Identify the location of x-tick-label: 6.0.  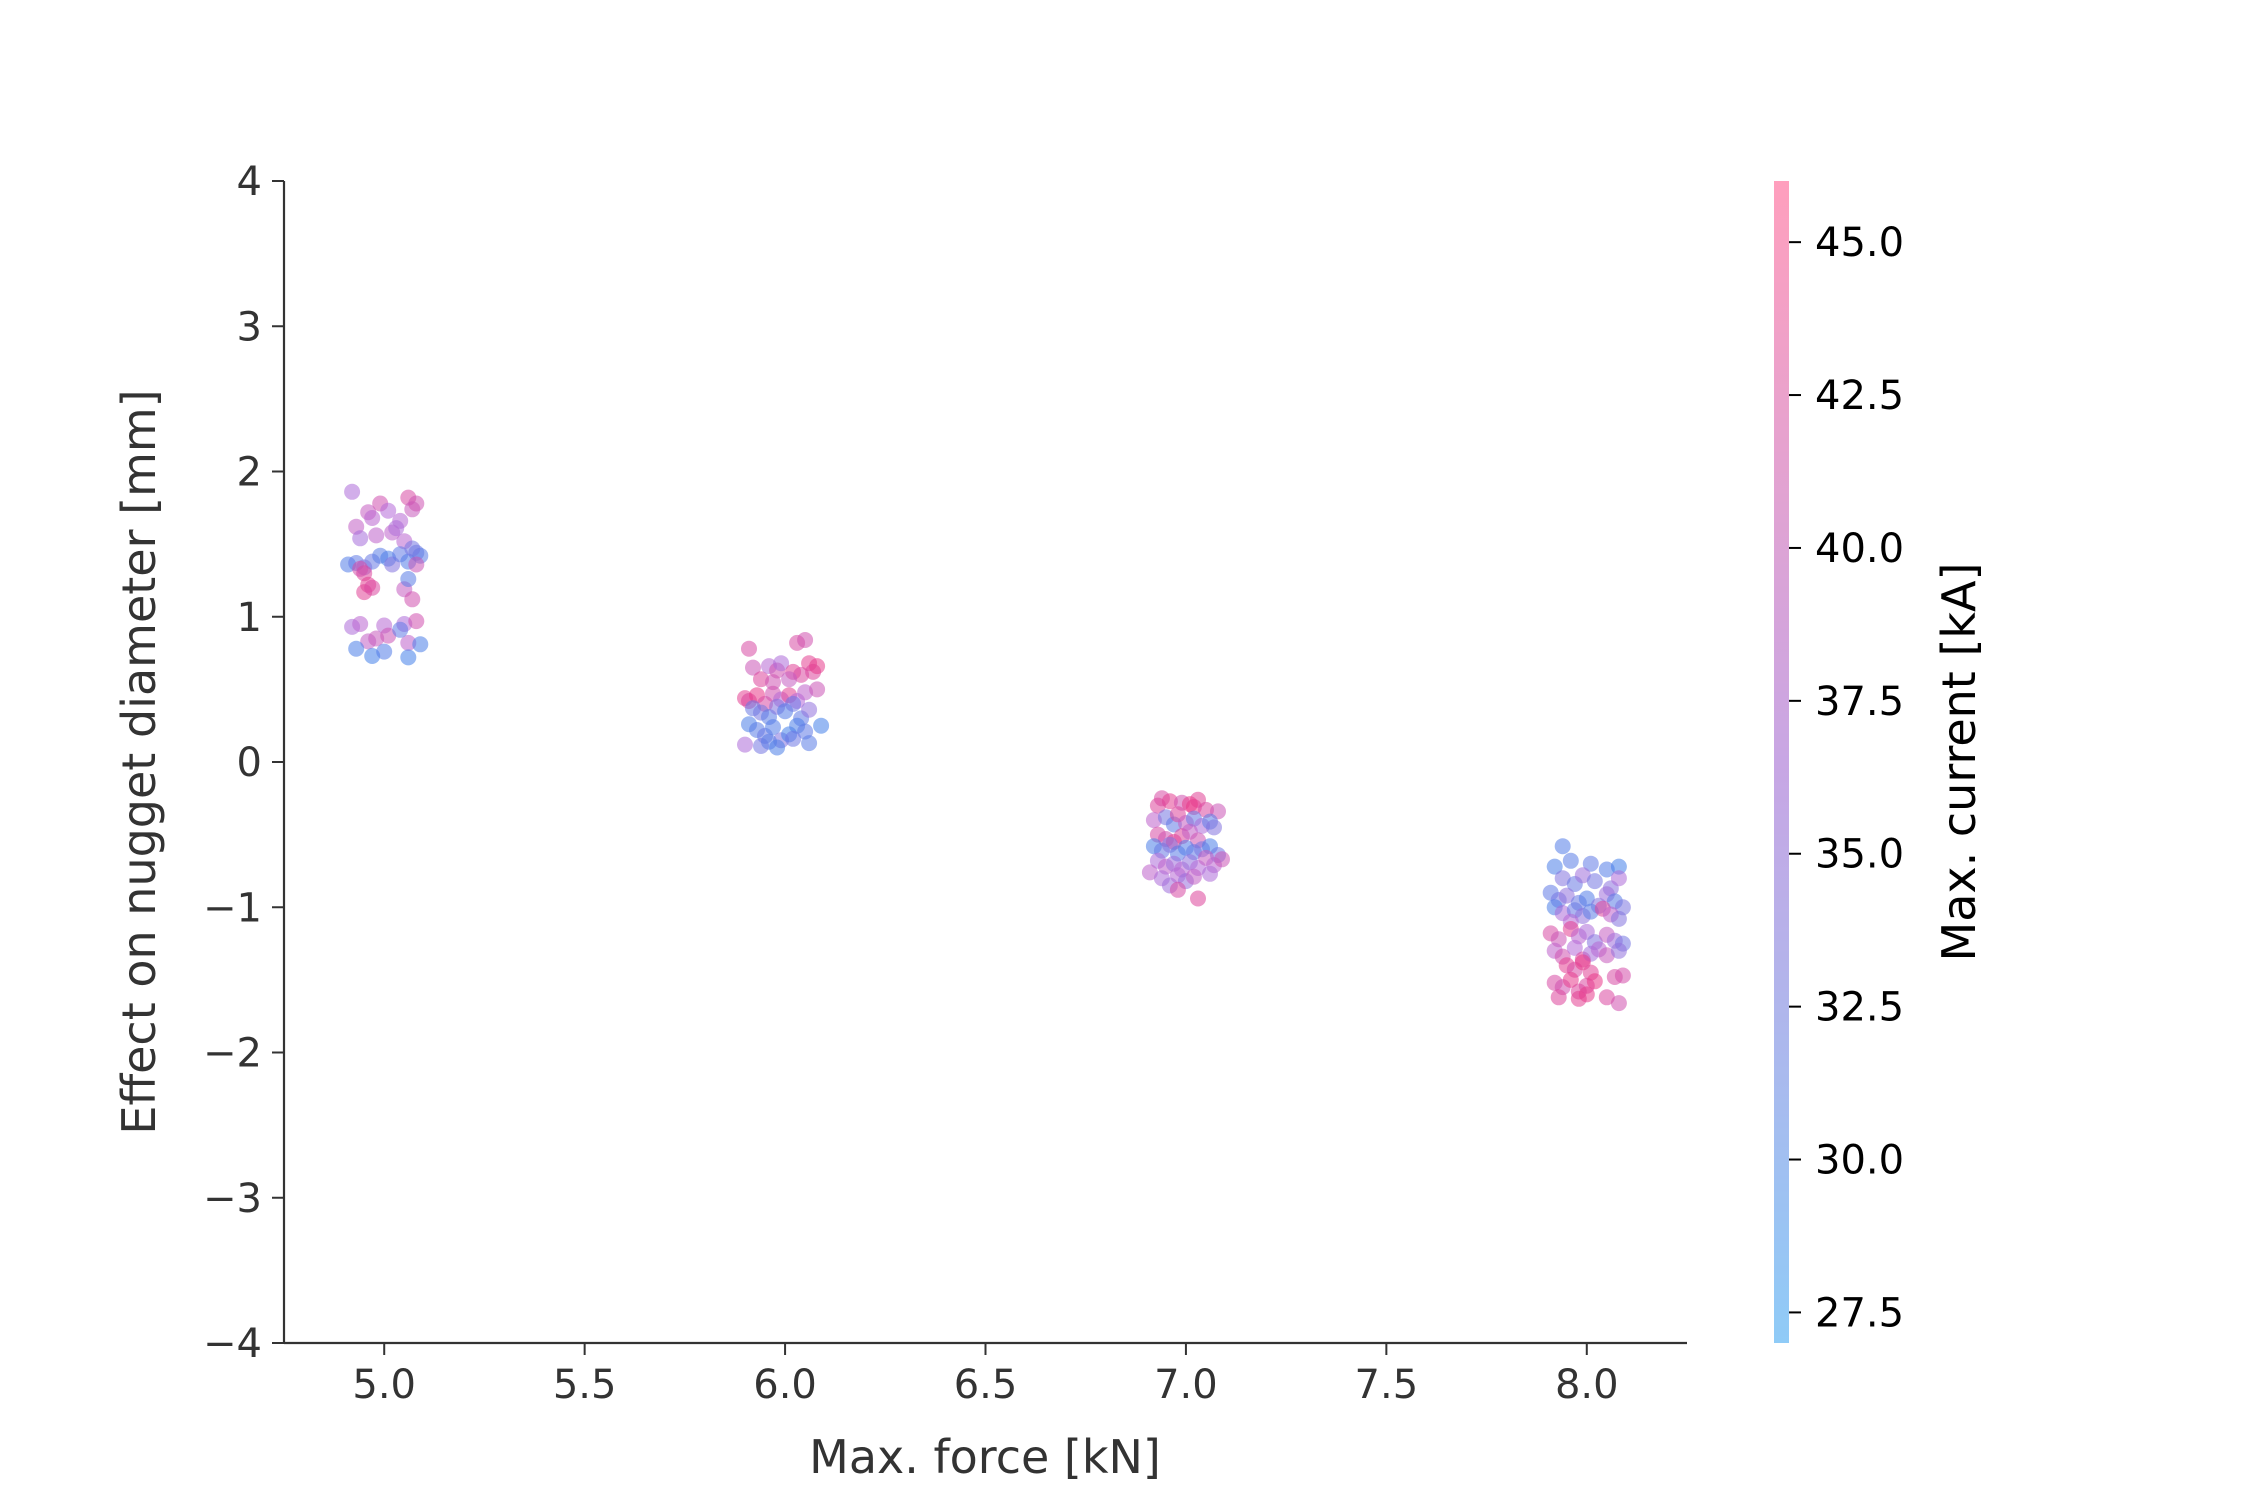
(785, 1385).